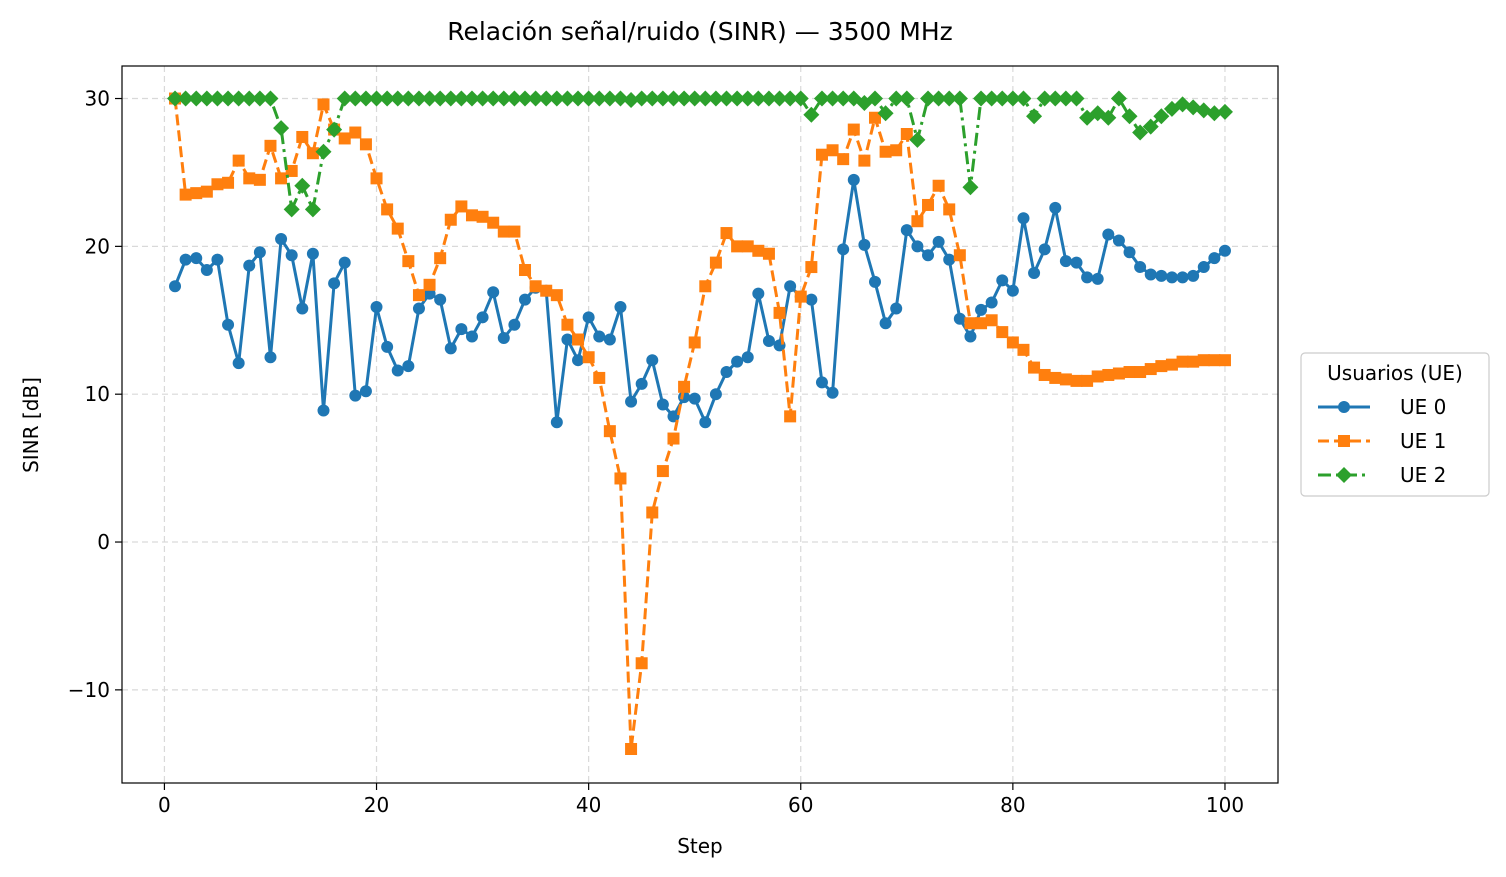  I want to click on y-axis-label: SINR [dB], so click(31, 425).